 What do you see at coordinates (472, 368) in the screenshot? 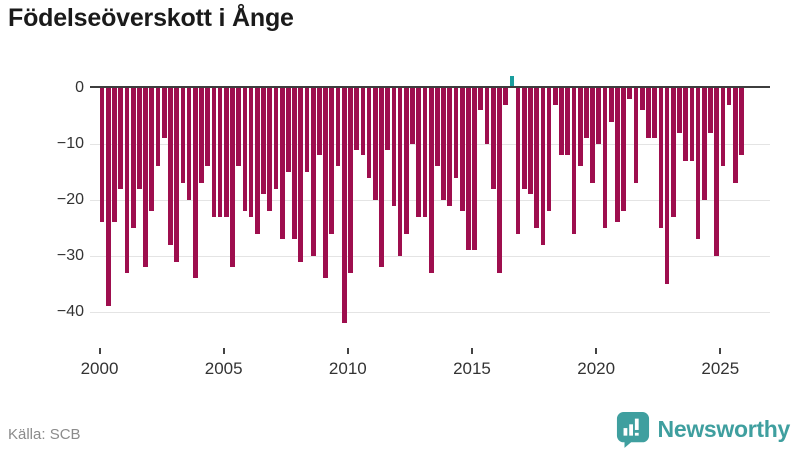
I see `x-axis-tick-label: 2015` at bounding box center [472, 368].